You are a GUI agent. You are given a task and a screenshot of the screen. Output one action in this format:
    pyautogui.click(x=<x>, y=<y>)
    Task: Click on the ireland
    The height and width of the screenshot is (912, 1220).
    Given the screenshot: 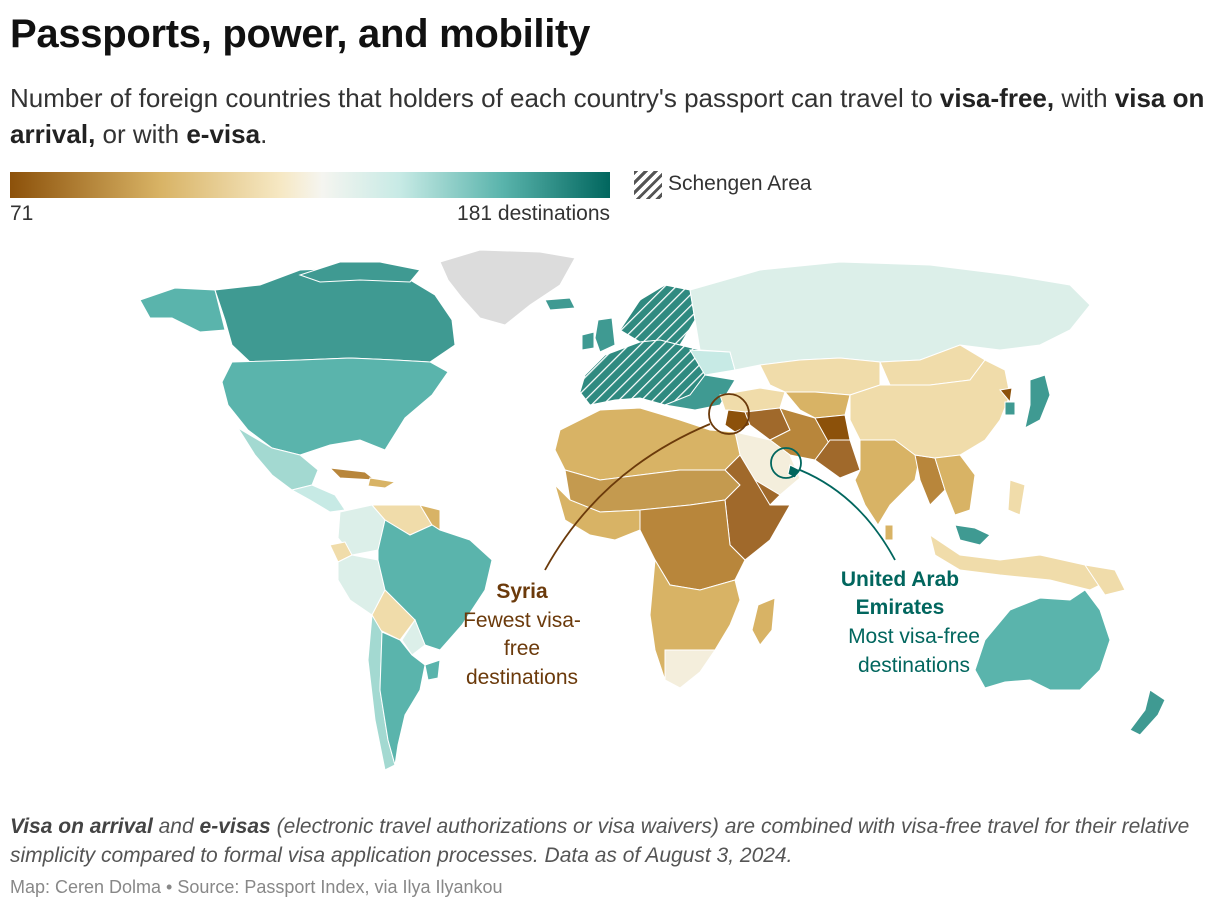 What is the action you would take?
    pyautogui.click(x=588, y=341)
    